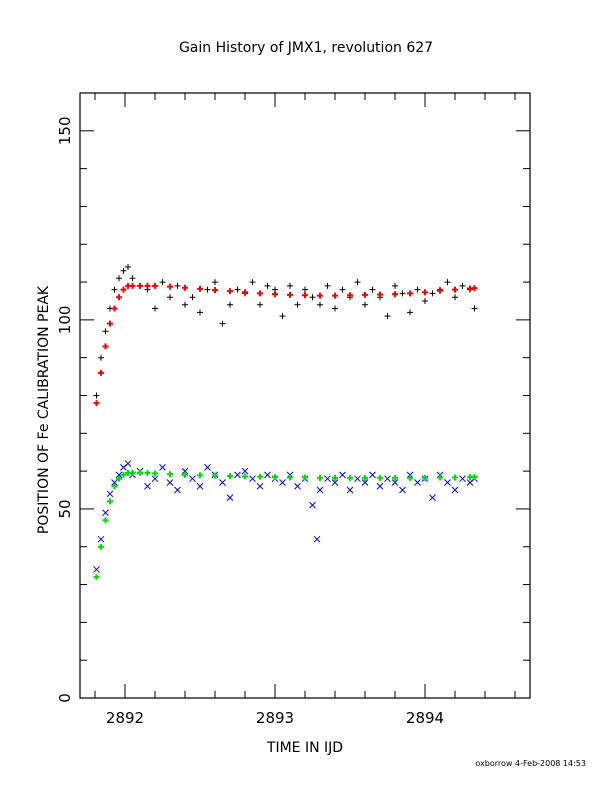 This screenshot has width=612, height=792. Describe the element at coordinates (65, 130) in the screenshot. I see `y-tick-label: 150` at that location.